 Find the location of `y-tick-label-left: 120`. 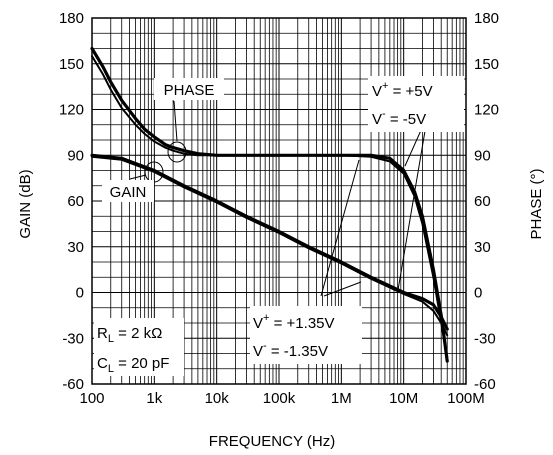

y-tick-label-left: 120 is located at coordinates (71, 110).